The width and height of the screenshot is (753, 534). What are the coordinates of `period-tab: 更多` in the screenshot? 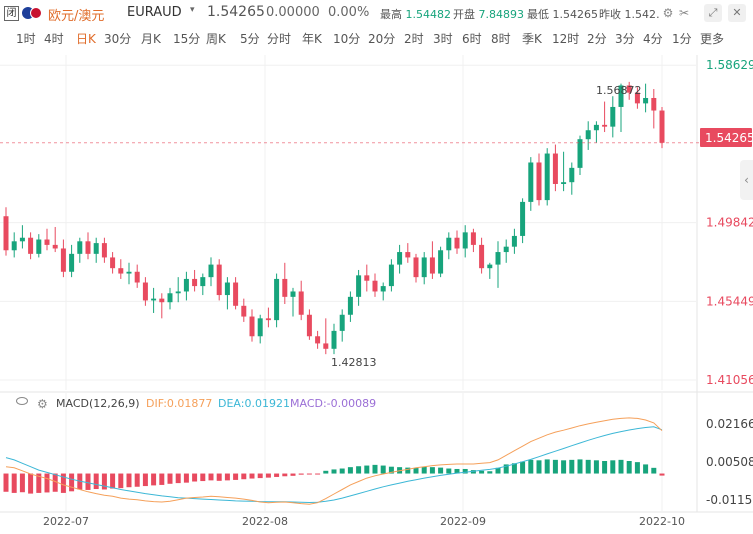 It's located at (712, 39).